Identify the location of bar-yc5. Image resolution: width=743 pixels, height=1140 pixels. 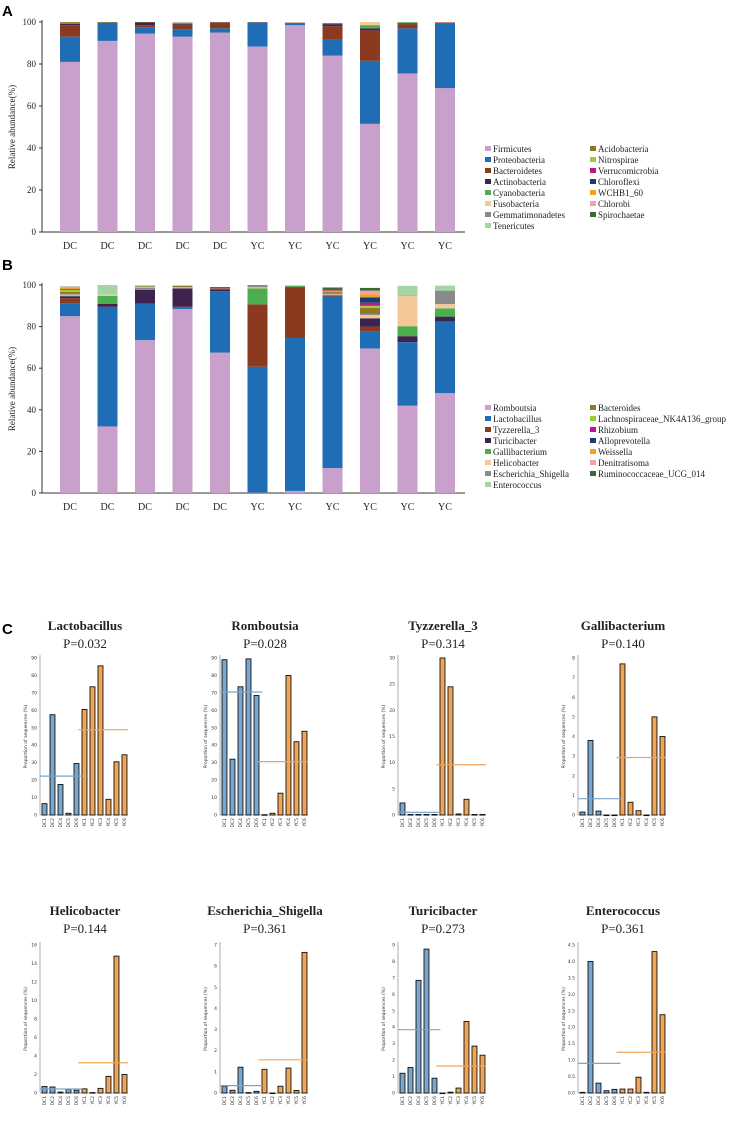
(474, 815).